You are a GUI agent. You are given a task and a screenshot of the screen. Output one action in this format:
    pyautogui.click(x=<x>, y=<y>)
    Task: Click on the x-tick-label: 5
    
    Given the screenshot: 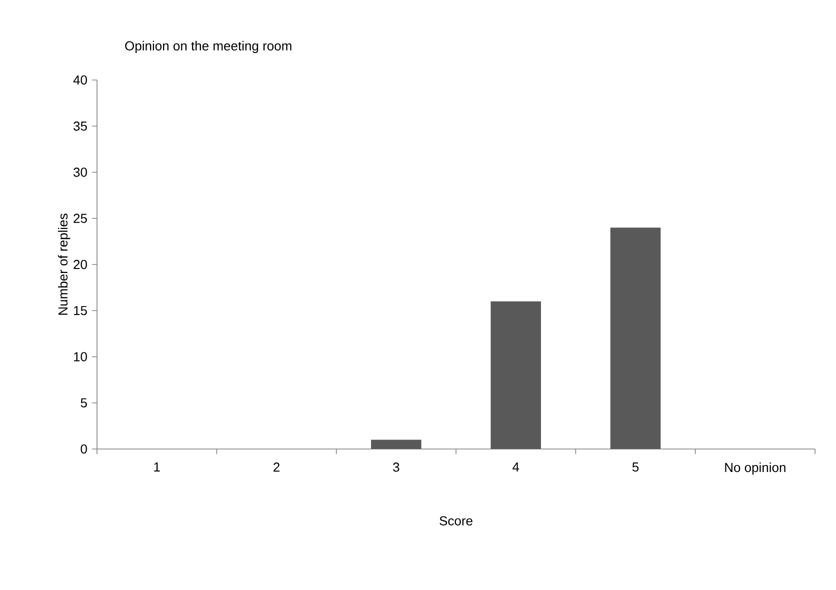 What is the action you would take?
    pyautogui.click(x=635, y=467)
    